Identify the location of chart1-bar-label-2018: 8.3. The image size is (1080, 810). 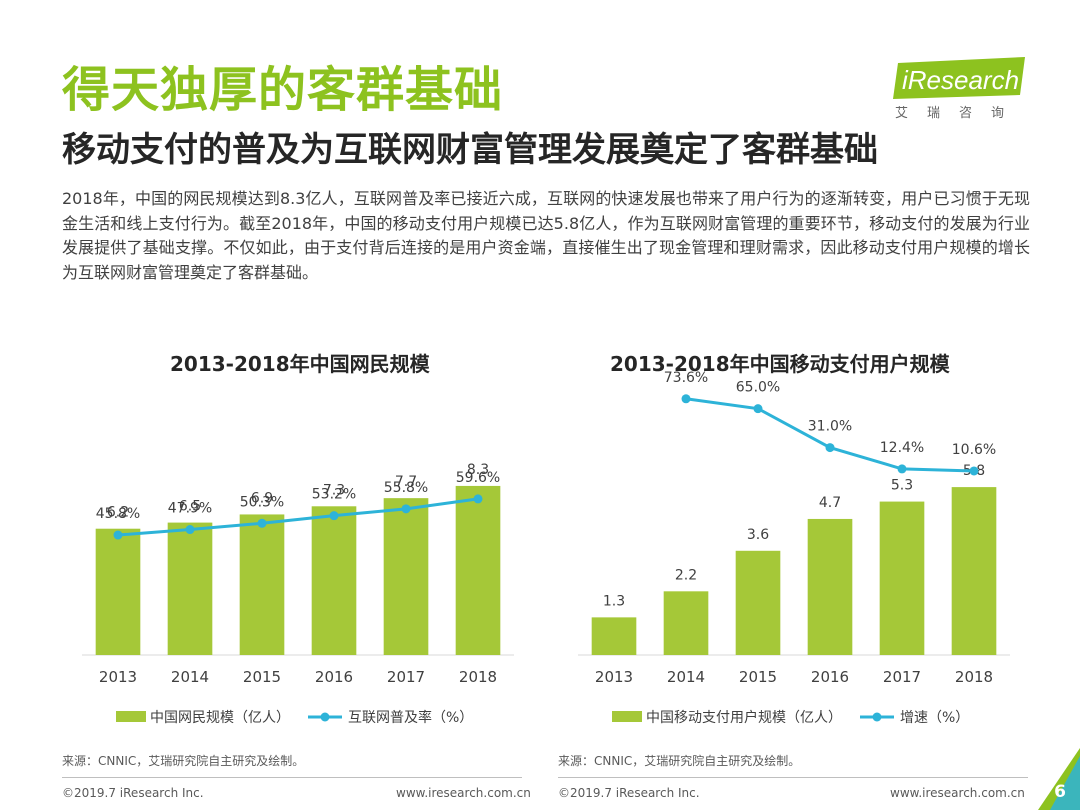
(478, 470).